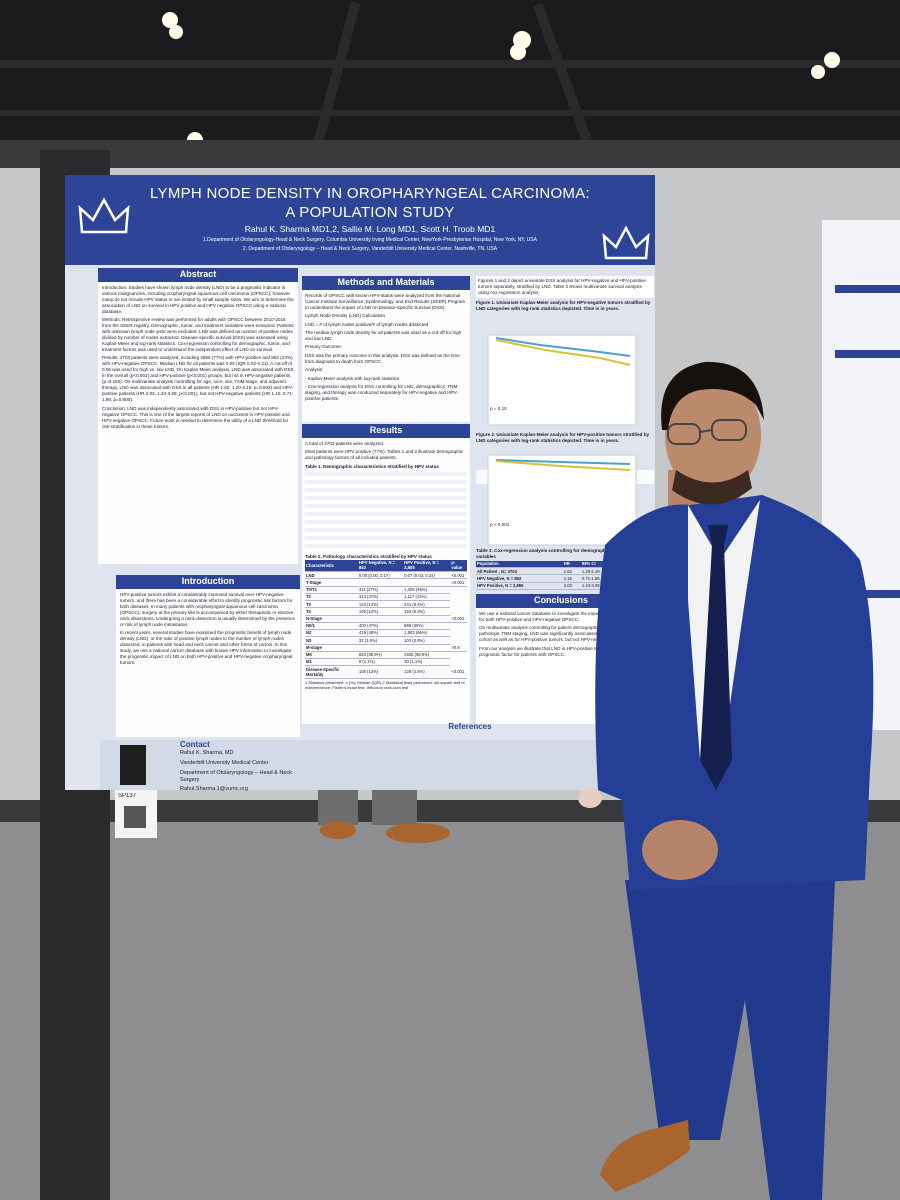  I want to click on table-row: M1 9 (1.1%) 30 (1.1%), so click(386, 662).